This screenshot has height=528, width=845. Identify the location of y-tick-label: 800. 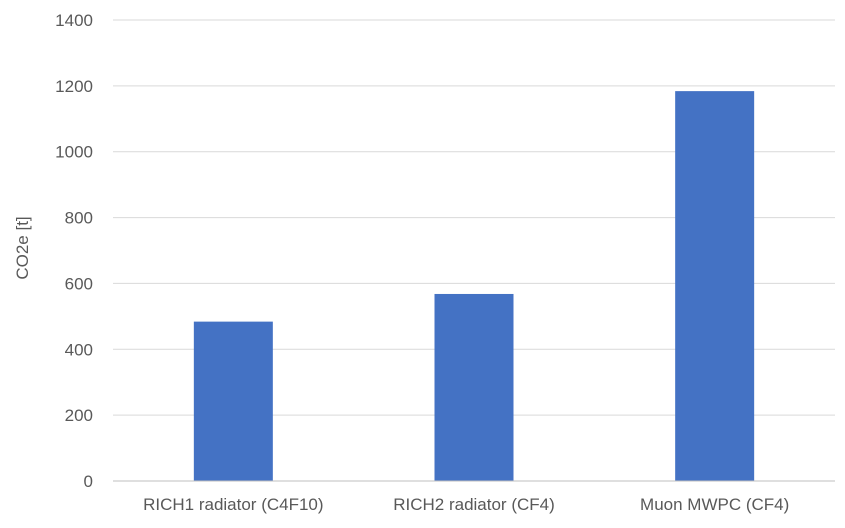
(79, 218).